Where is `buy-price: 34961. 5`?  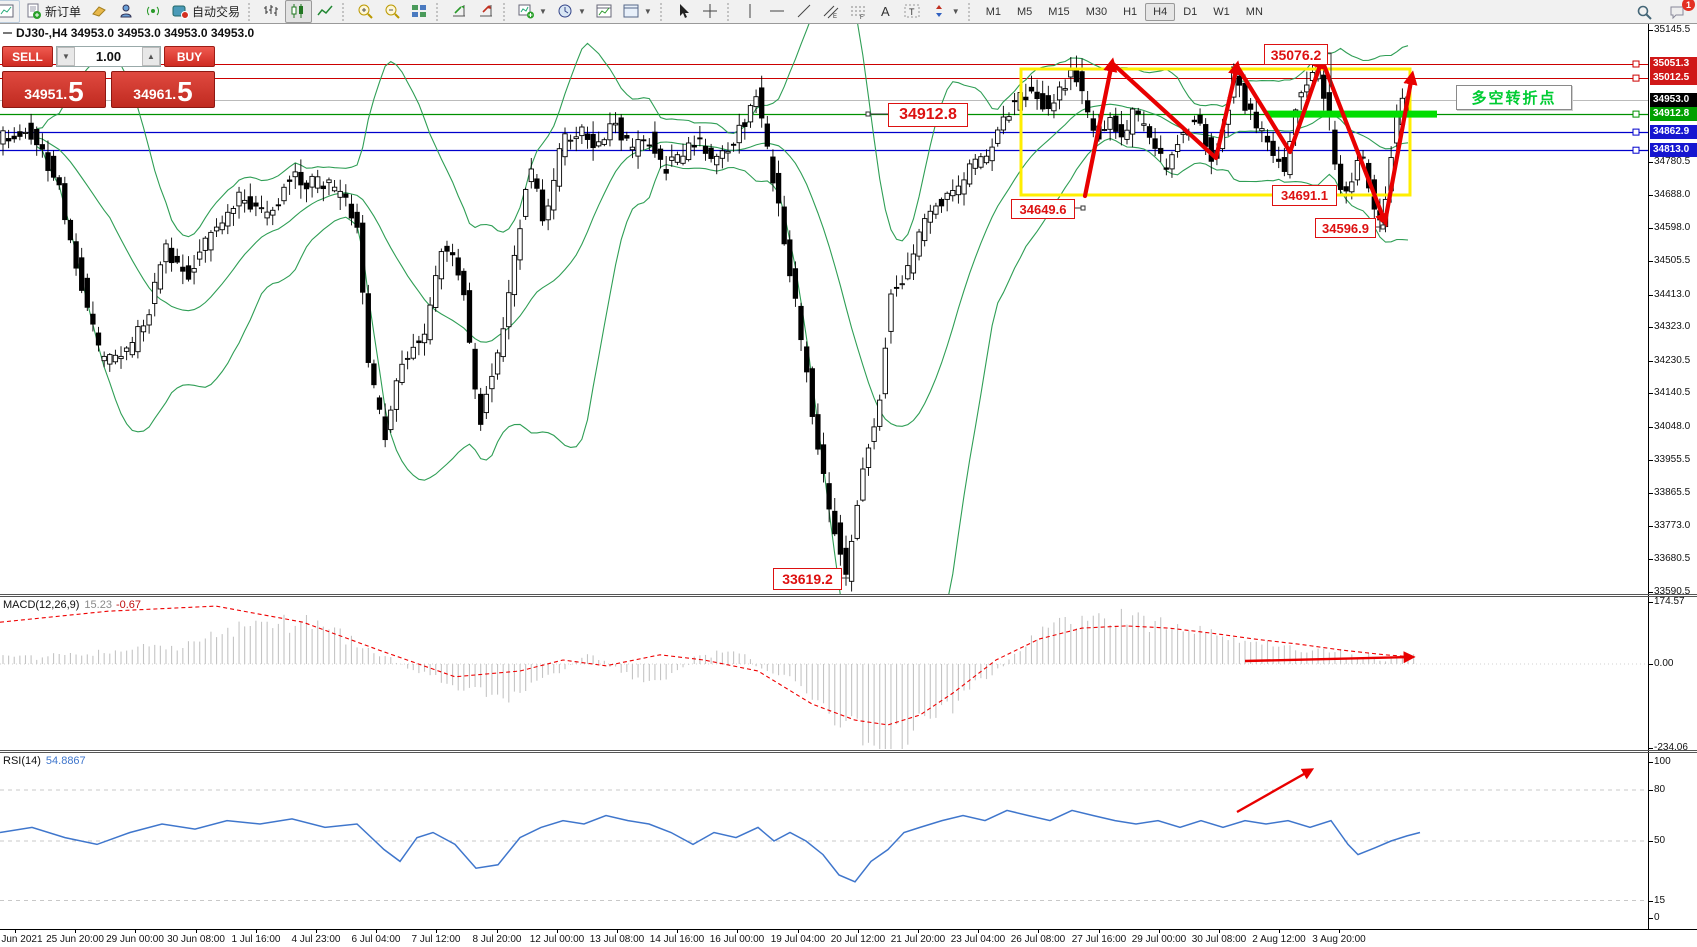
buy-price: 34961. 5 is located at coordinates (163, 89).